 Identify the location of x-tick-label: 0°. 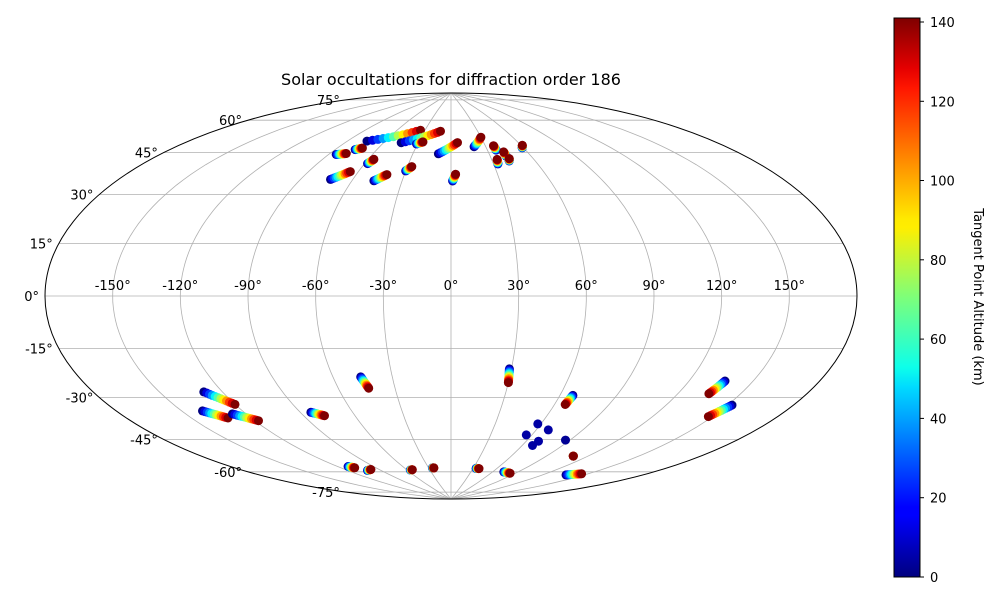
(451, 286).